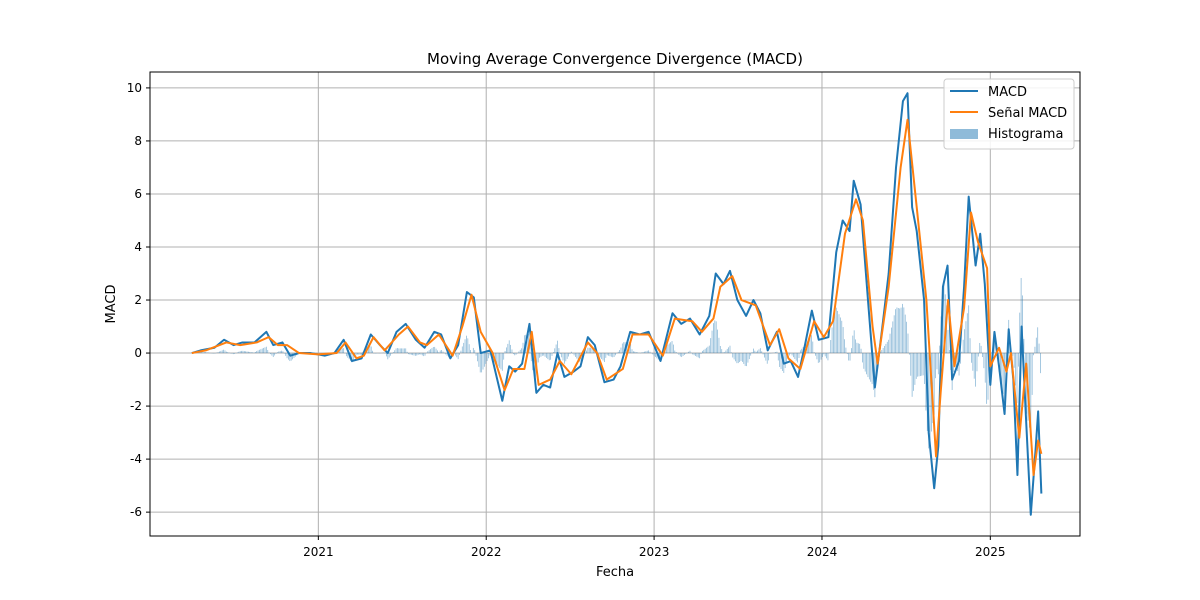  Describe the element at coordinates (136, 512) in the screenshot. I see `y-tick-label: -6` at that location.